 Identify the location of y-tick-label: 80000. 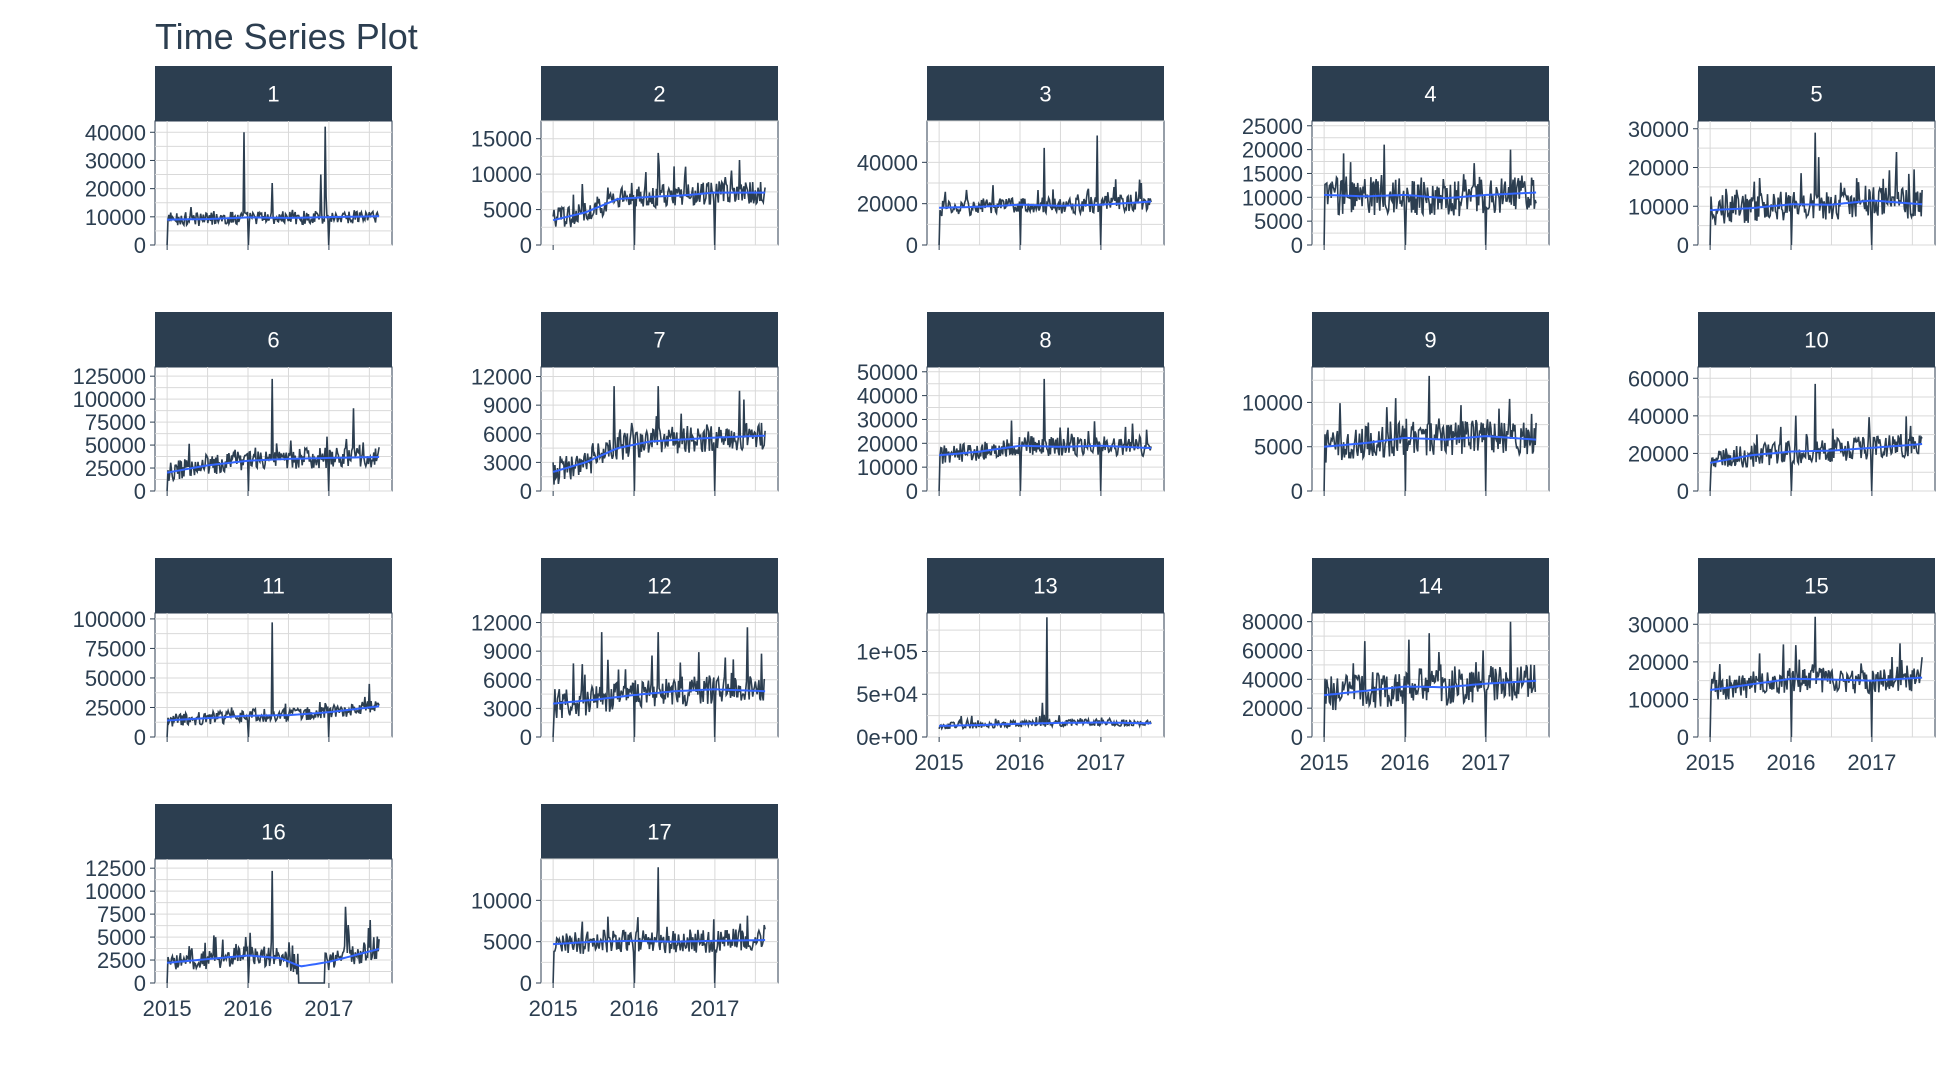
(1272, 622).